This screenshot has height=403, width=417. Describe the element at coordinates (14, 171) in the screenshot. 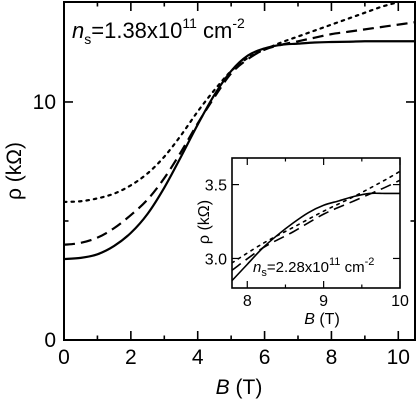

I see `main-y-axis-title: ρ (kΩ)` at that location.